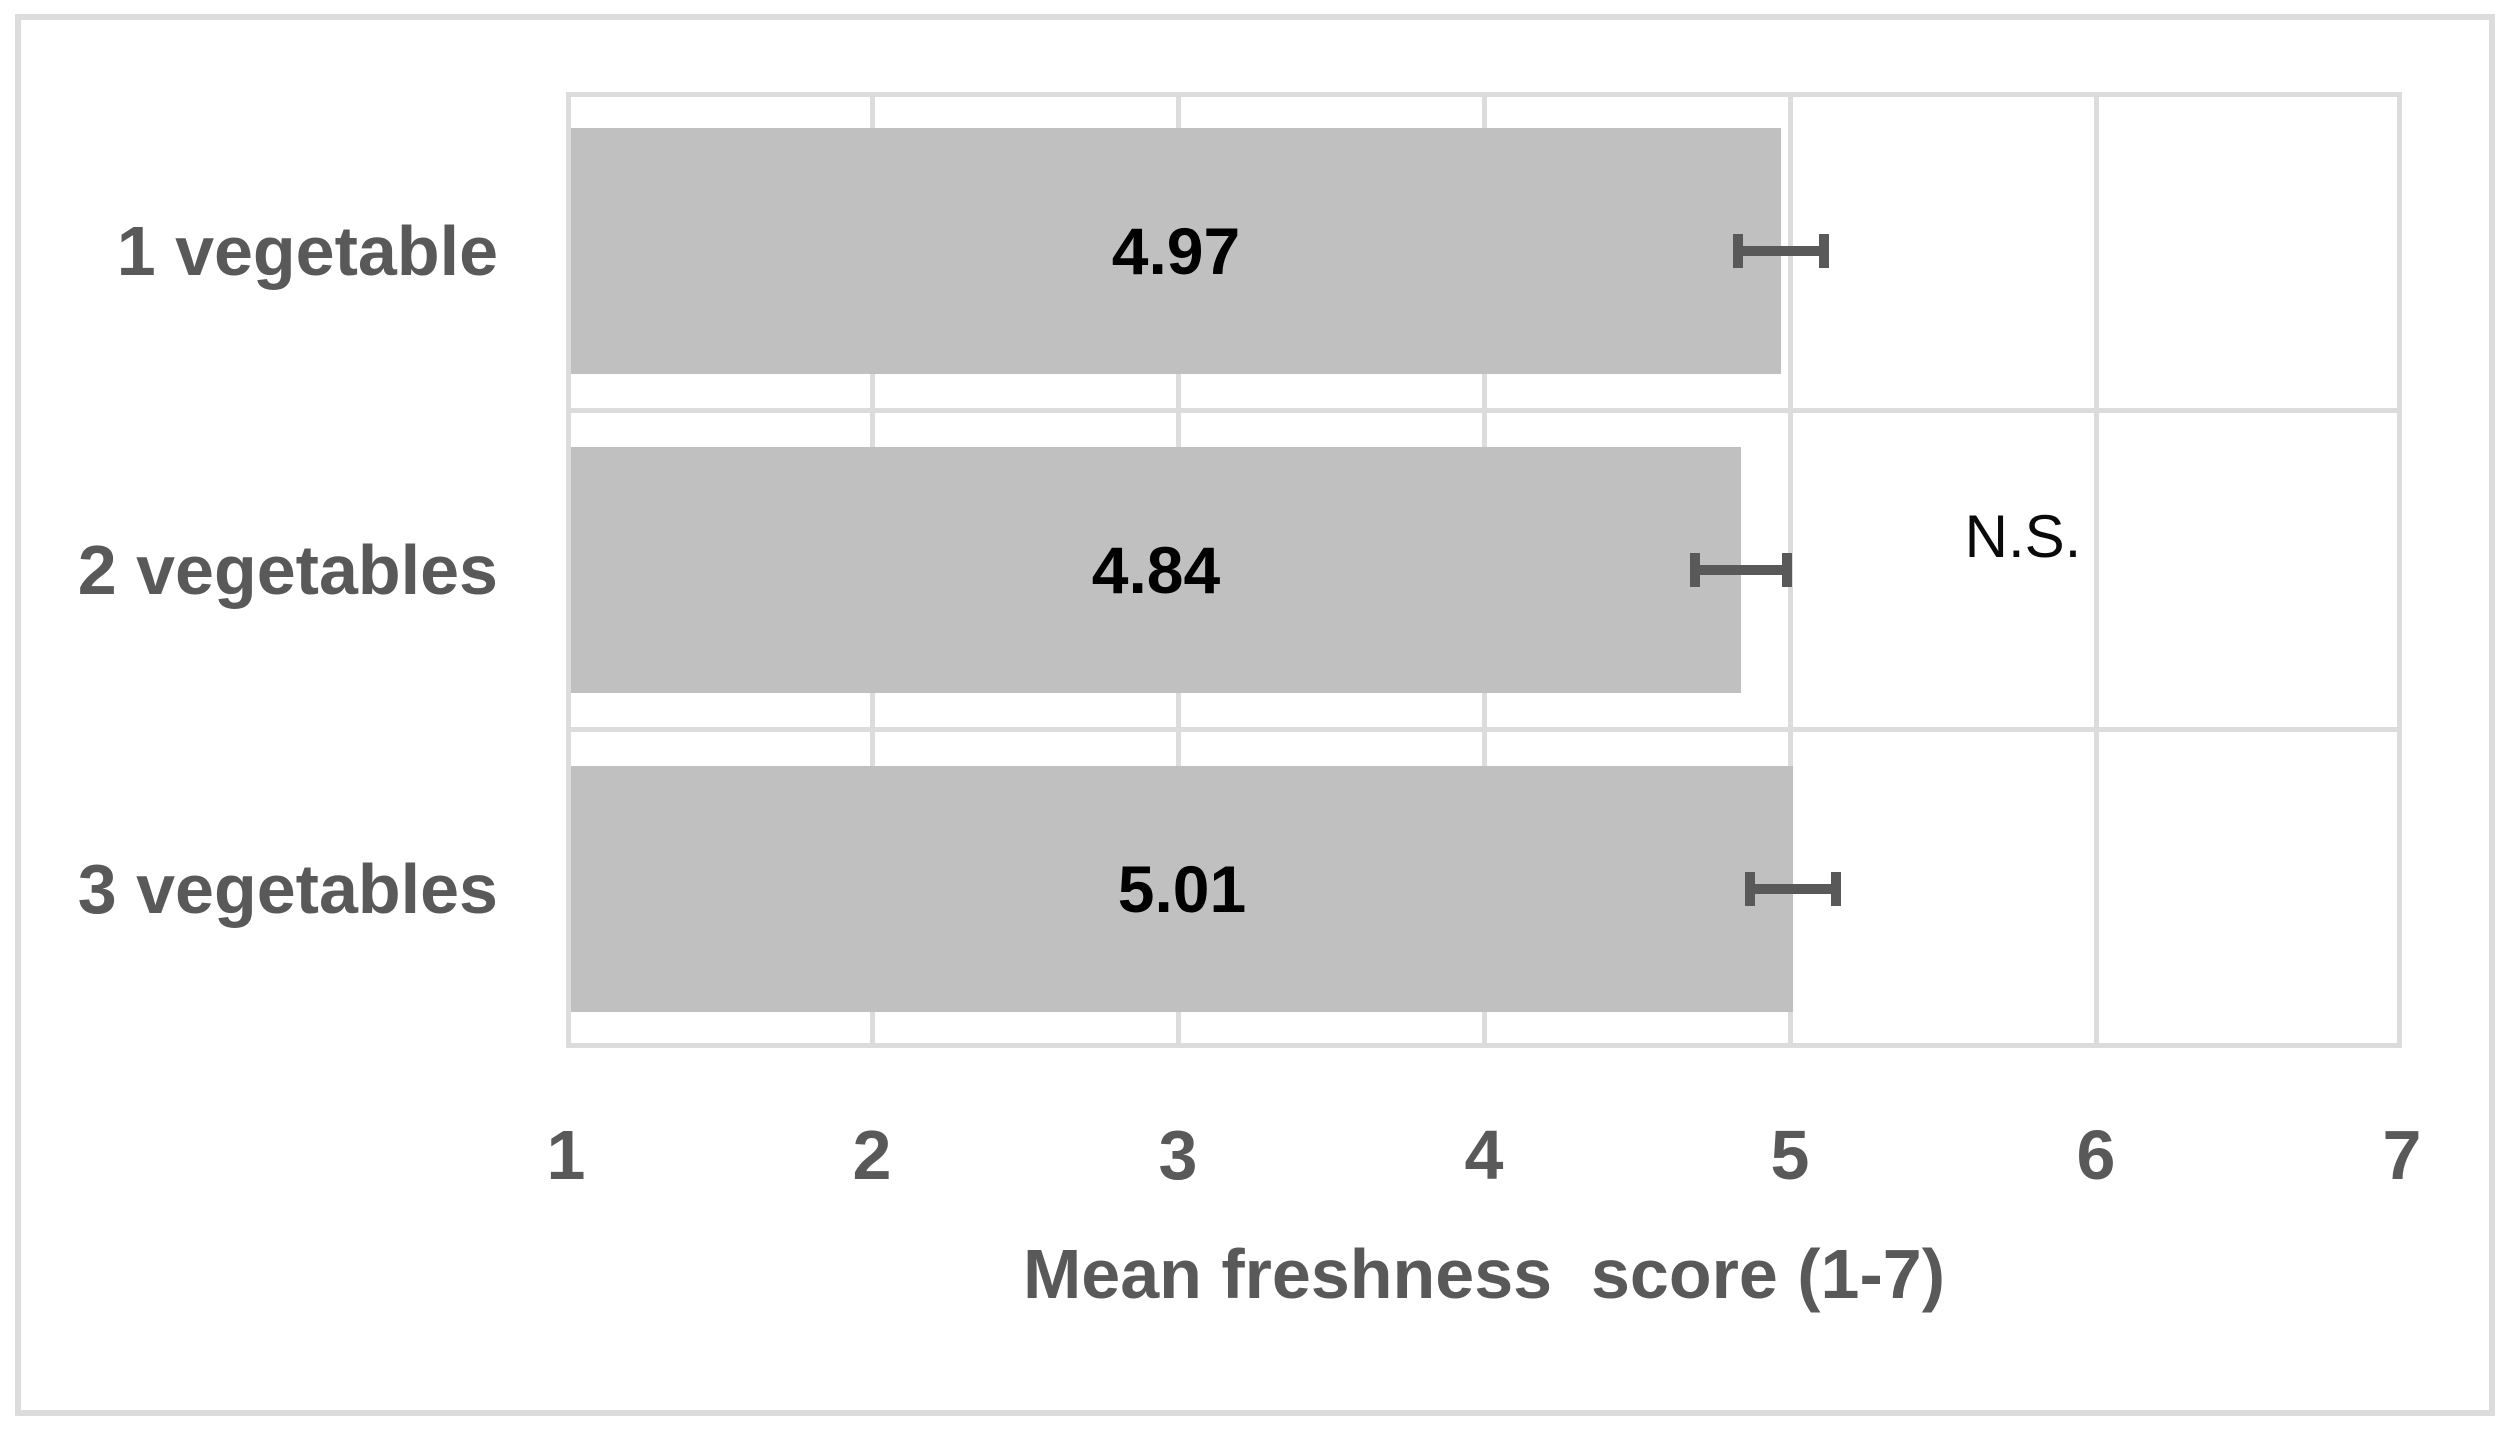 The width and height of the screenshot is (2510, 1430). I want to click on bar-value-label: 4.97, so click(1176, 251).